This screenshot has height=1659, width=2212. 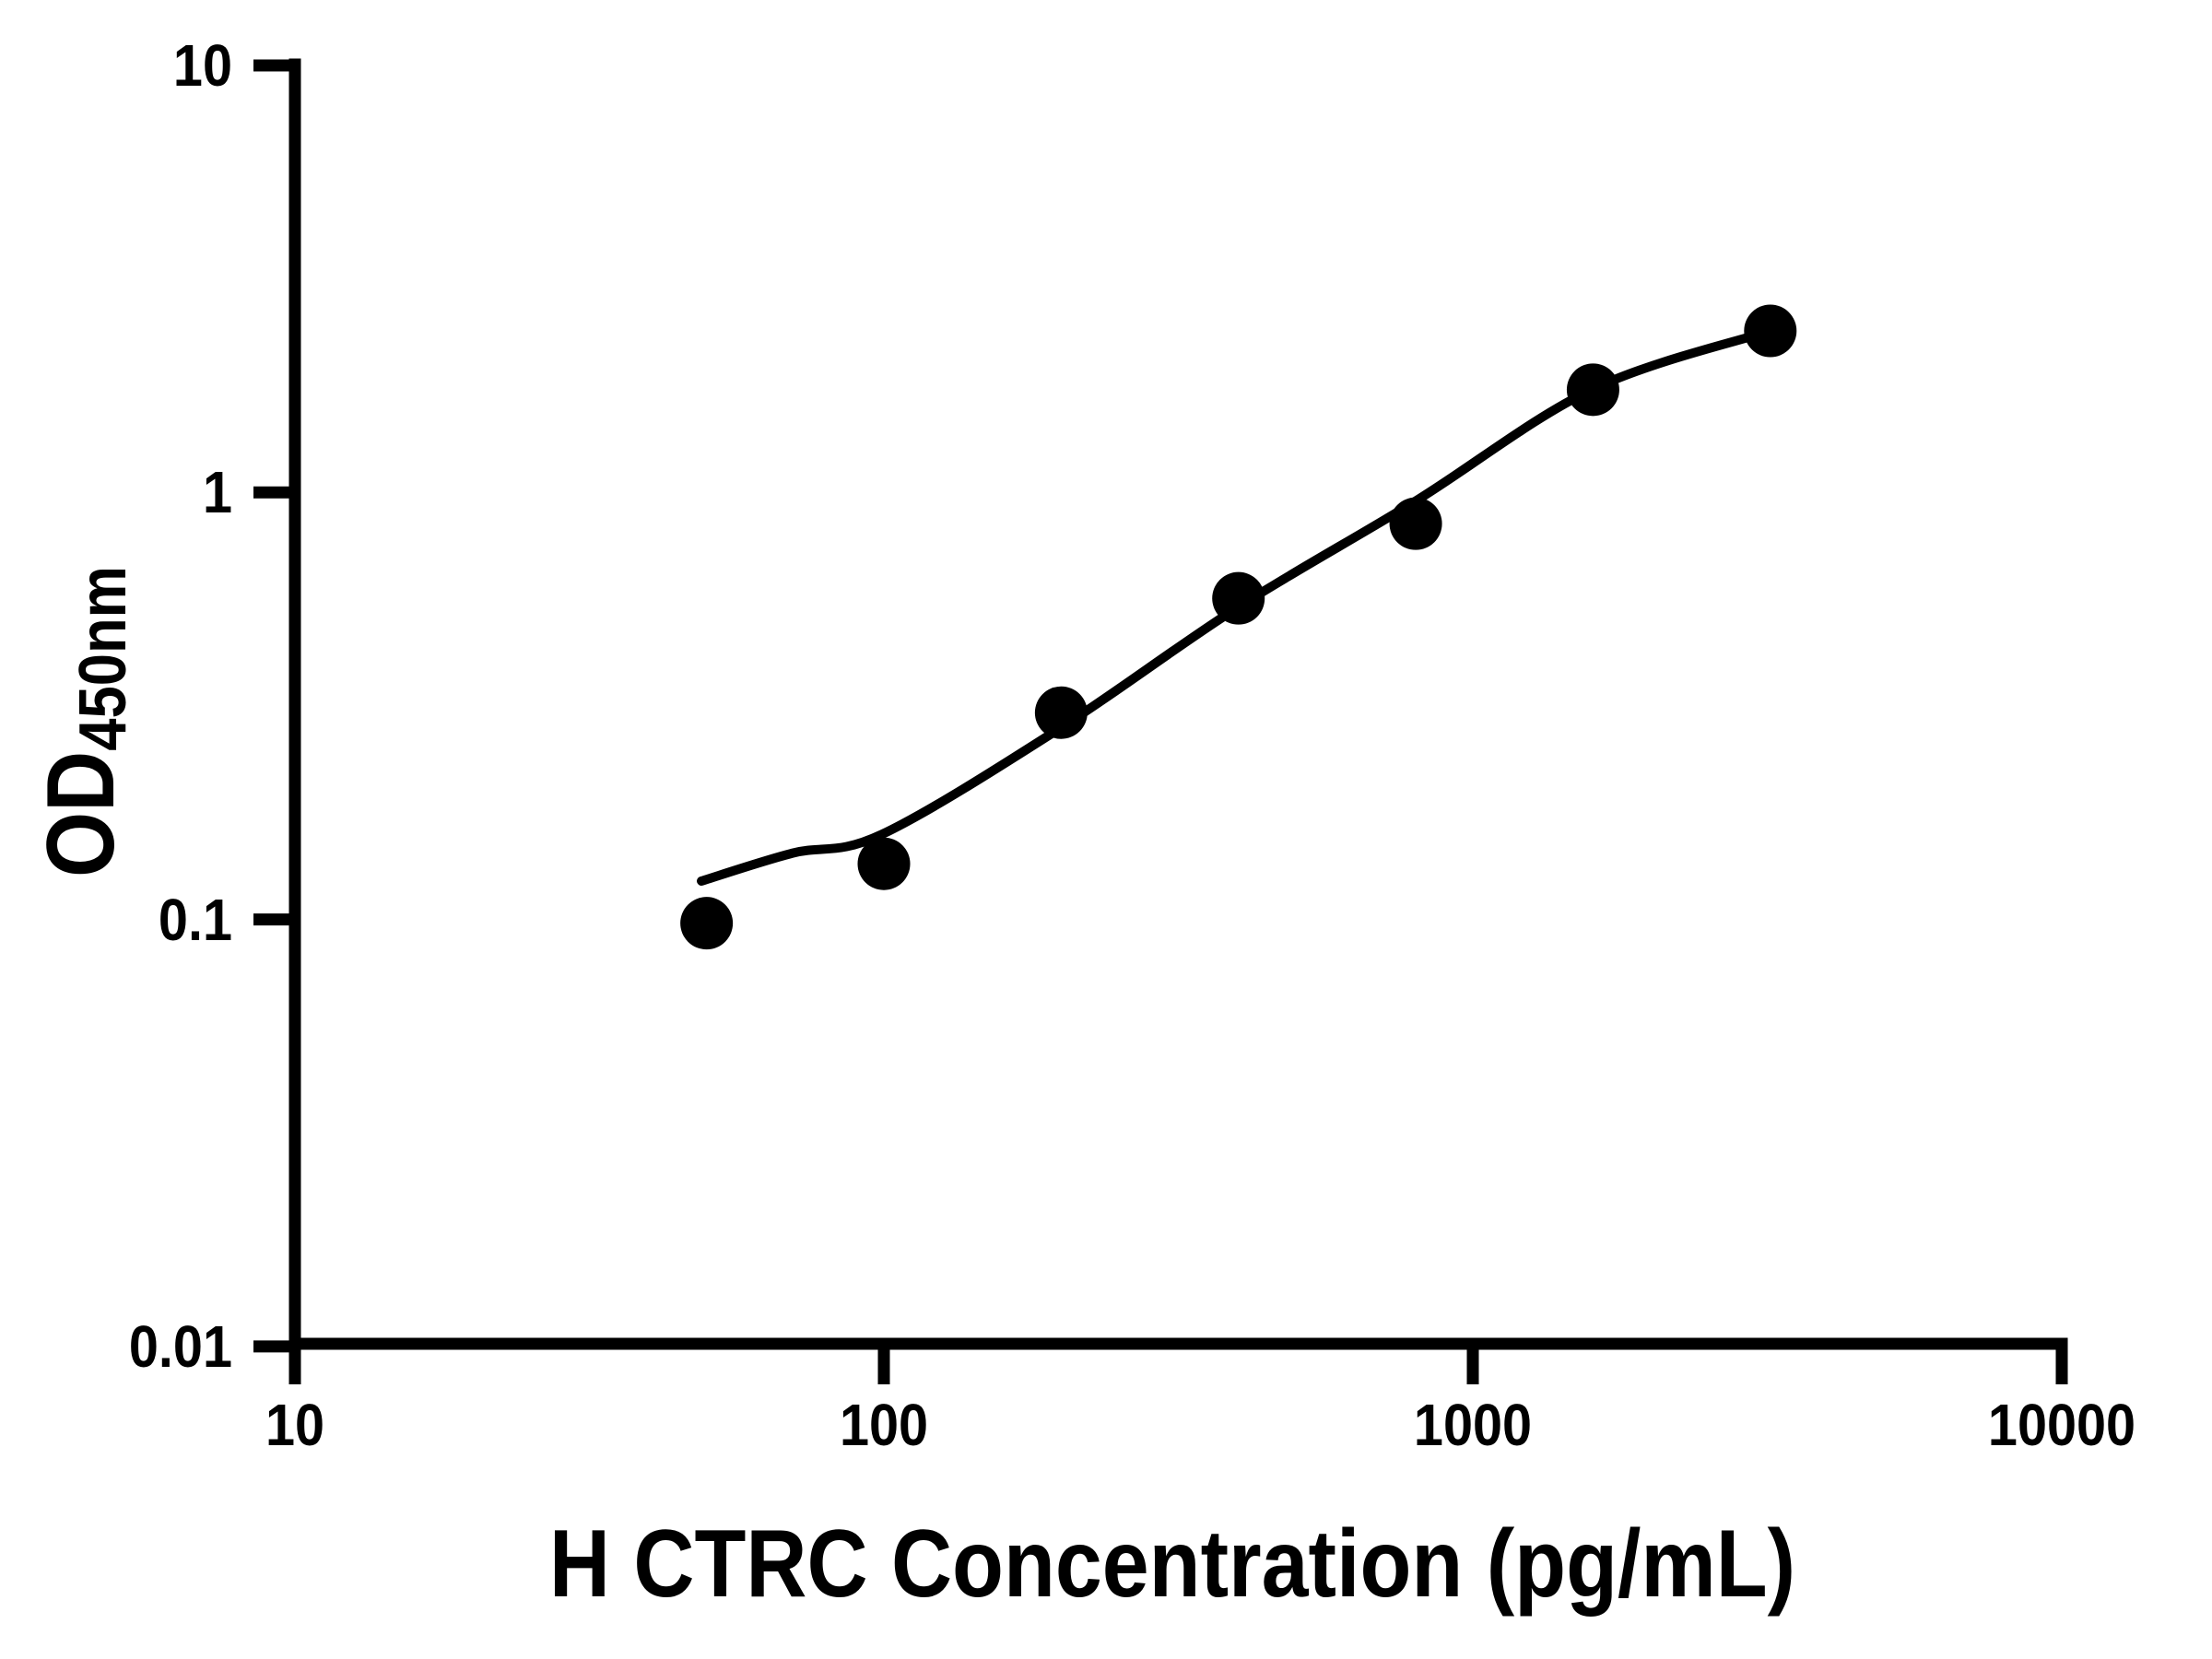 I want to click on y-tick-label: 0.1, so click(x=195, y=919).